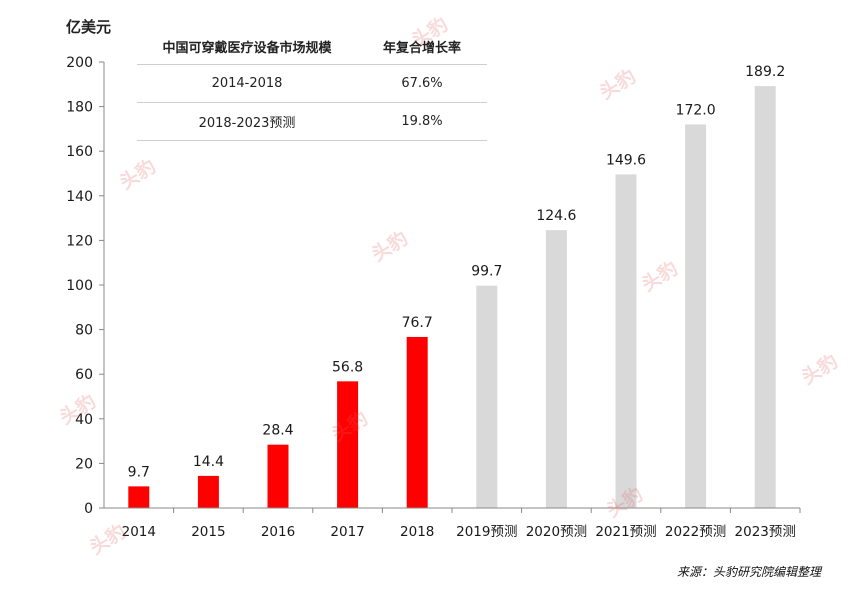 Image resolution: width=859 pixels, height=590 pixels. Describe the element at coordinates (208, 532) in the screenshot. I see `x-tick-label: 2015` at that location.